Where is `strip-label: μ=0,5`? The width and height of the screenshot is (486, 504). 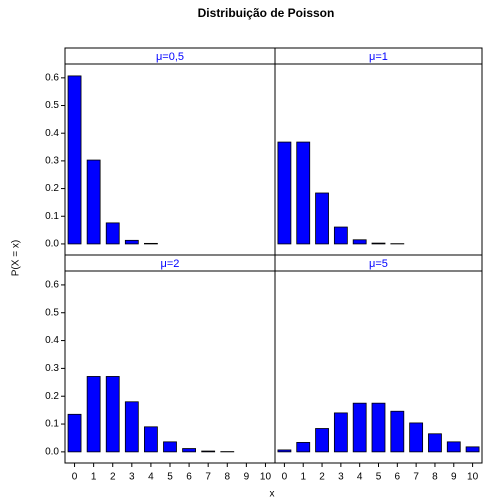
strip-label: μ=0,5 is located at coordinates (170, 57).